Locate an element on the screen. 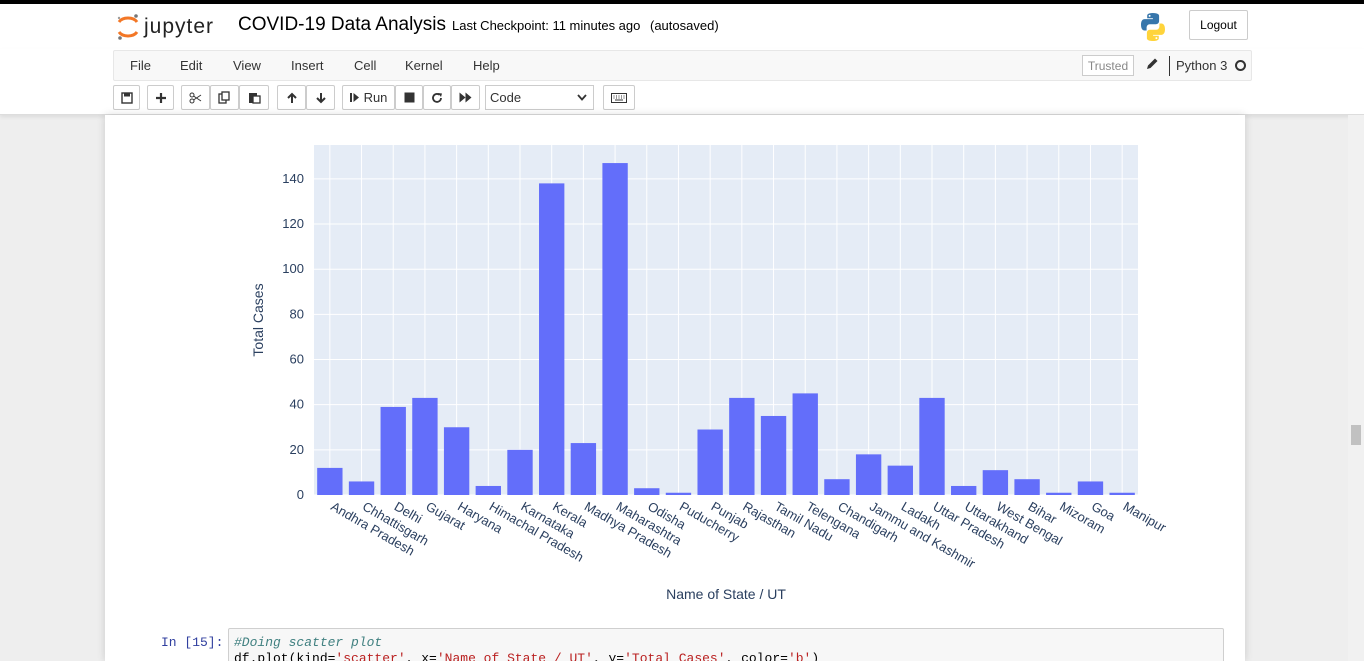  trusted-badge: Trusted is located at coordinates (1108, 65).